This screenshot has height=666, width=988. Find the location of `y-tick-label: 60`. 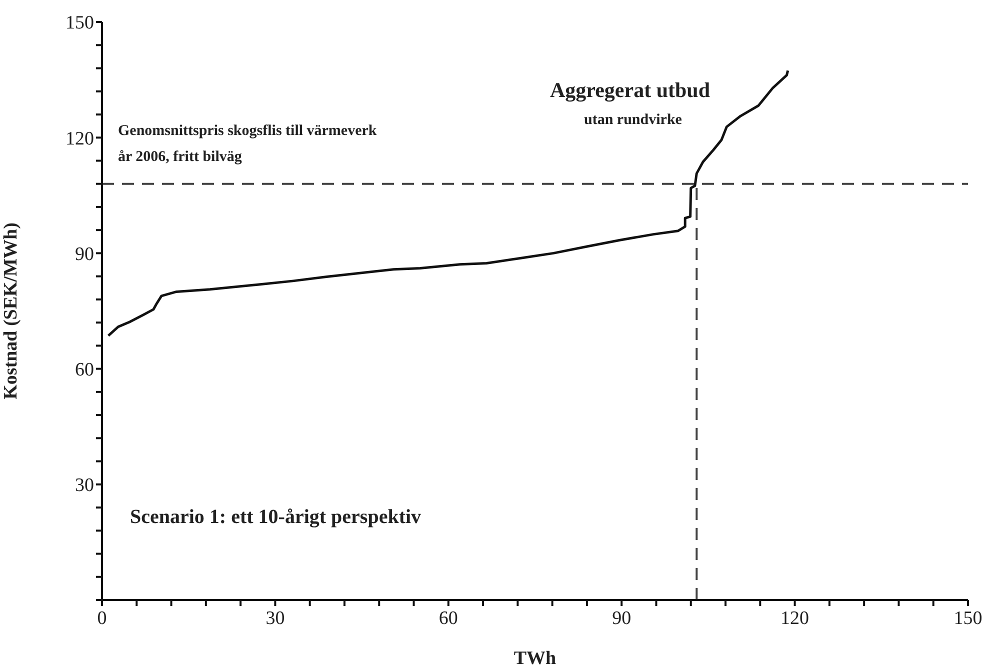

y-tick-label: 60 is located at coordinates (84, 370).